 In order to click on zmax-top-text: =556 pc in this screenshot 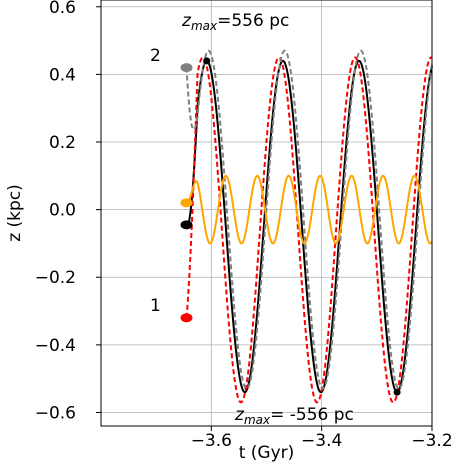, I will do `click(253, 21)`.